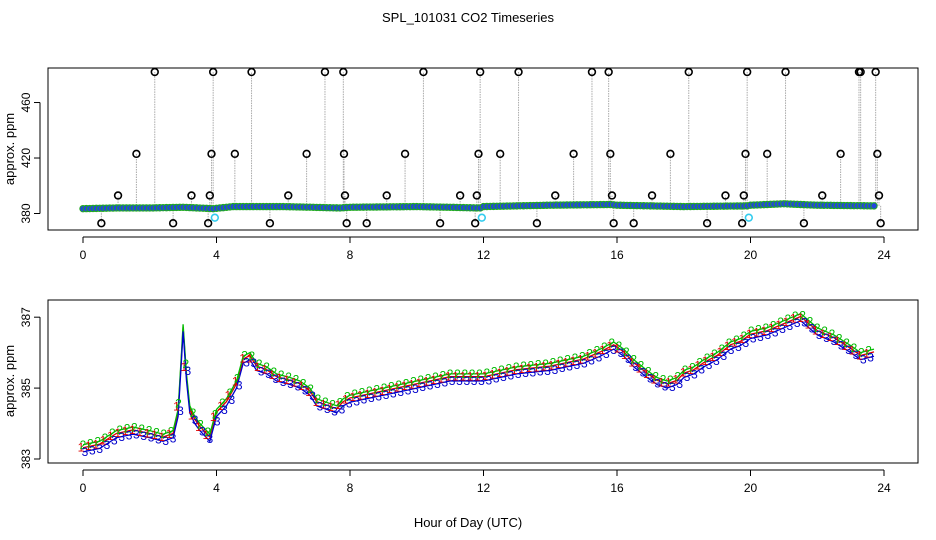 Image resolution: width=936 pixels, height=540 pixels. What do you see at coordinates (30, 158) in the screenshot?
I see `top-y-axis: 380 420 460` at bounding box center [30, 158].